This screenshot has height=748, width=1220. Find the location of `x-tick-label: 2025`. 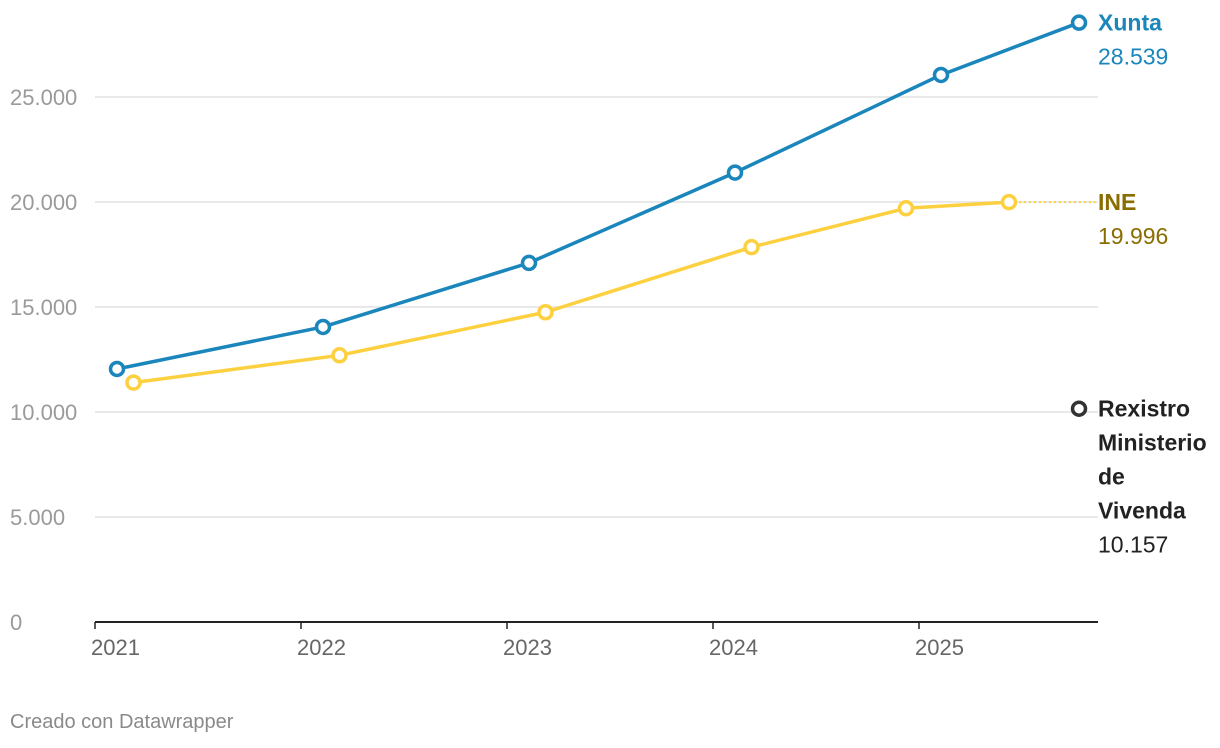

x-tick-label: 2025 is located at coordinates (939, 647).